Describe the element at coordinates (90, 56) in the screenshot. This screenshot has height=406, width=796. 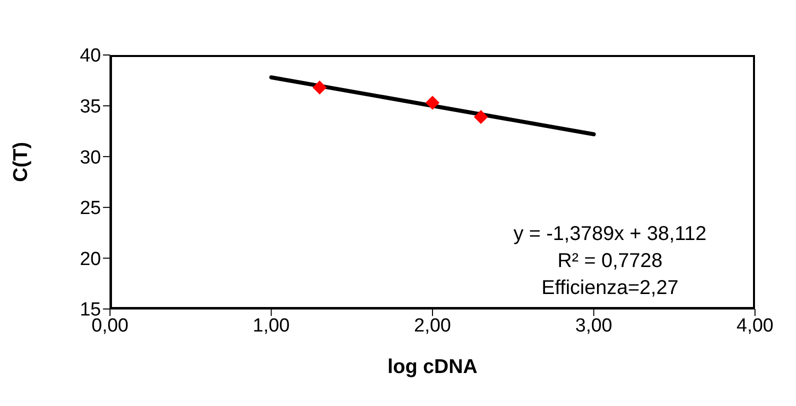
I see `y-tick-label: 40` at that location.